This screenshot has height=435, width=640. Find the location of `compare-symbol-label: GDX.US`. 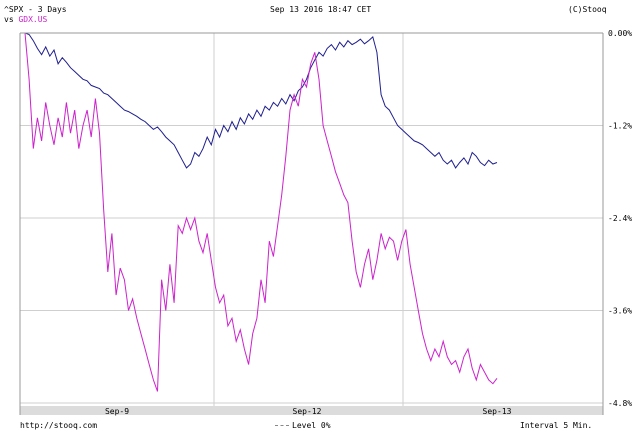

compare-symbol-label: GDX.US is located at coordinates (33, 19).